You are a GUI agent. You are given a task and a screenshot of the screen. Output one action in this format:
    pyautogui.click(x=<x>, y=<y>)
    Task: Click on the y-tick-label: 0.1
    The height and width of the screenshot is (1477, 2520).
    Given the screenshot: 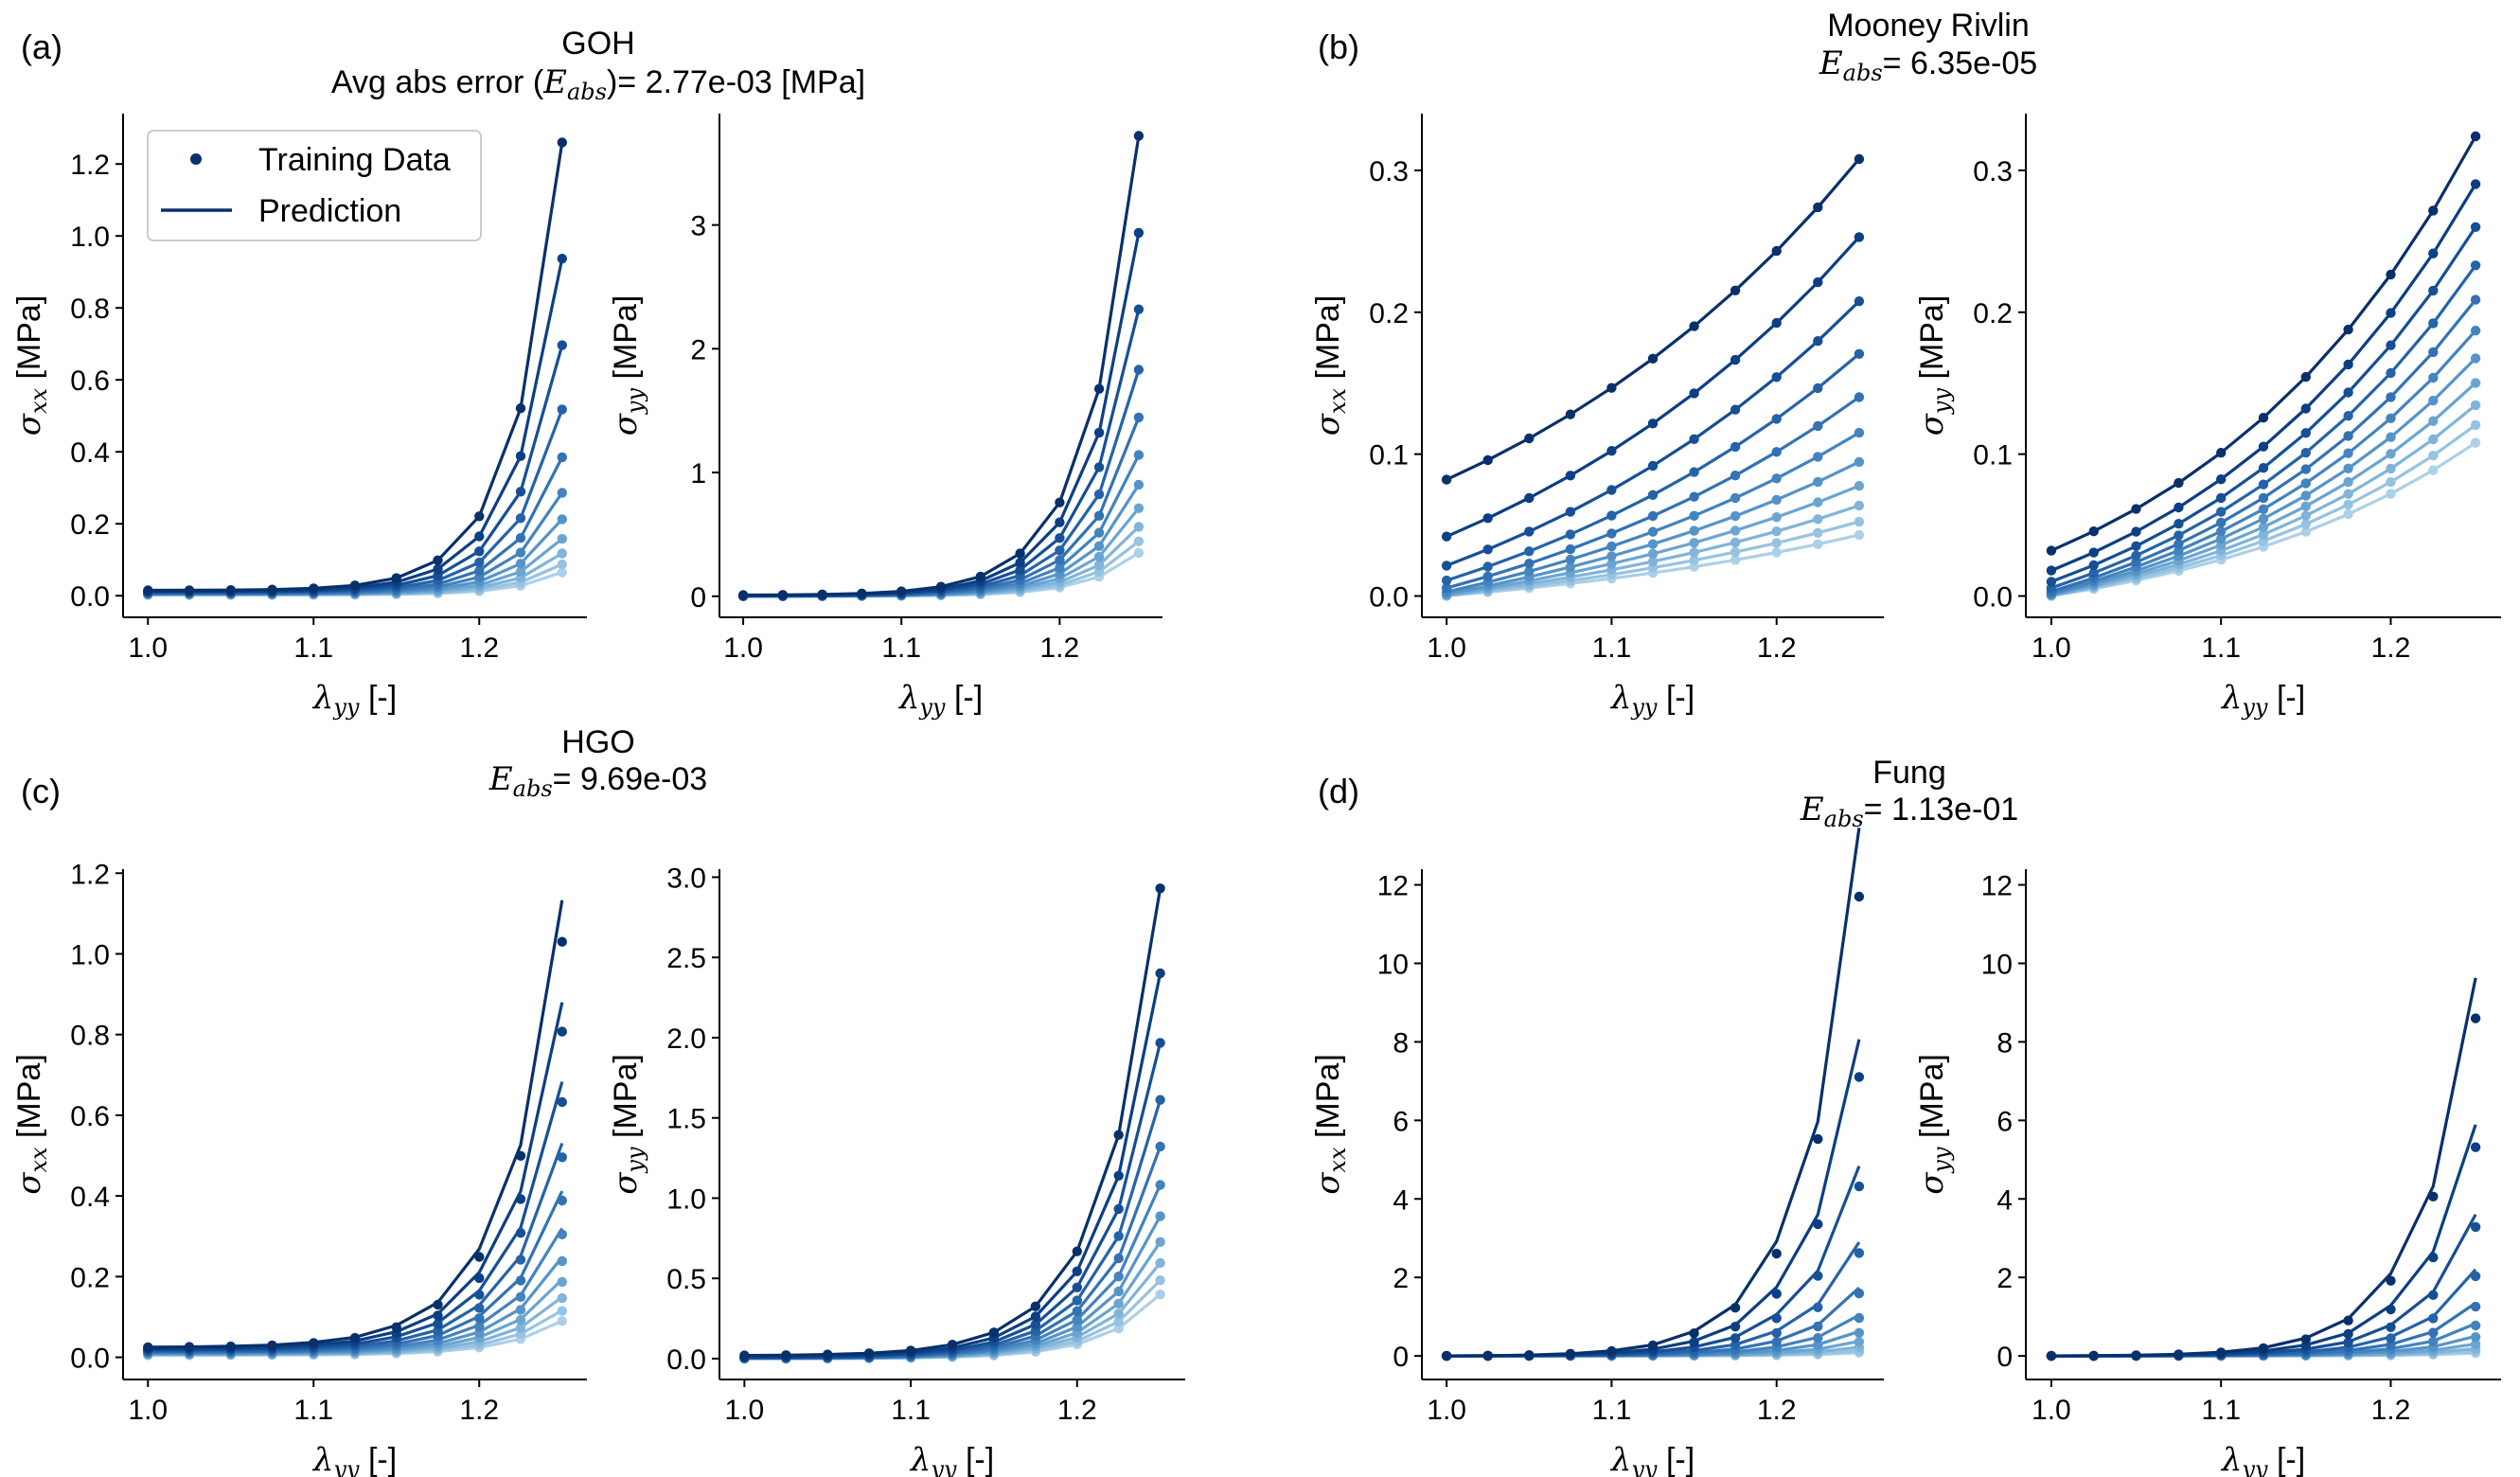 What is the action you would take?
    pyautogui.click(x=1389, y=456)
    